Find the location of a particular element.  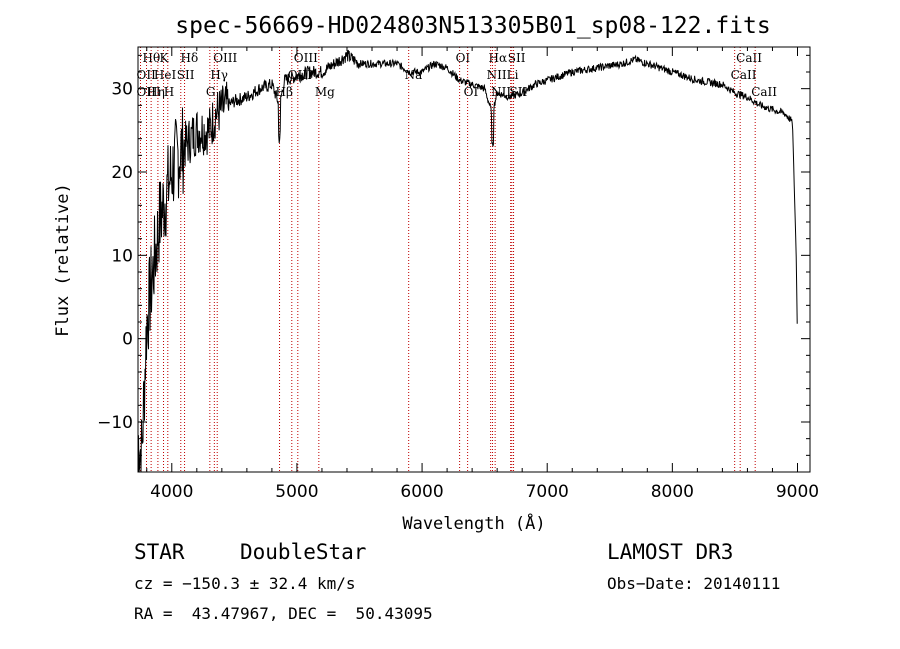

line-label: Li is located at coordinates (513, 75).